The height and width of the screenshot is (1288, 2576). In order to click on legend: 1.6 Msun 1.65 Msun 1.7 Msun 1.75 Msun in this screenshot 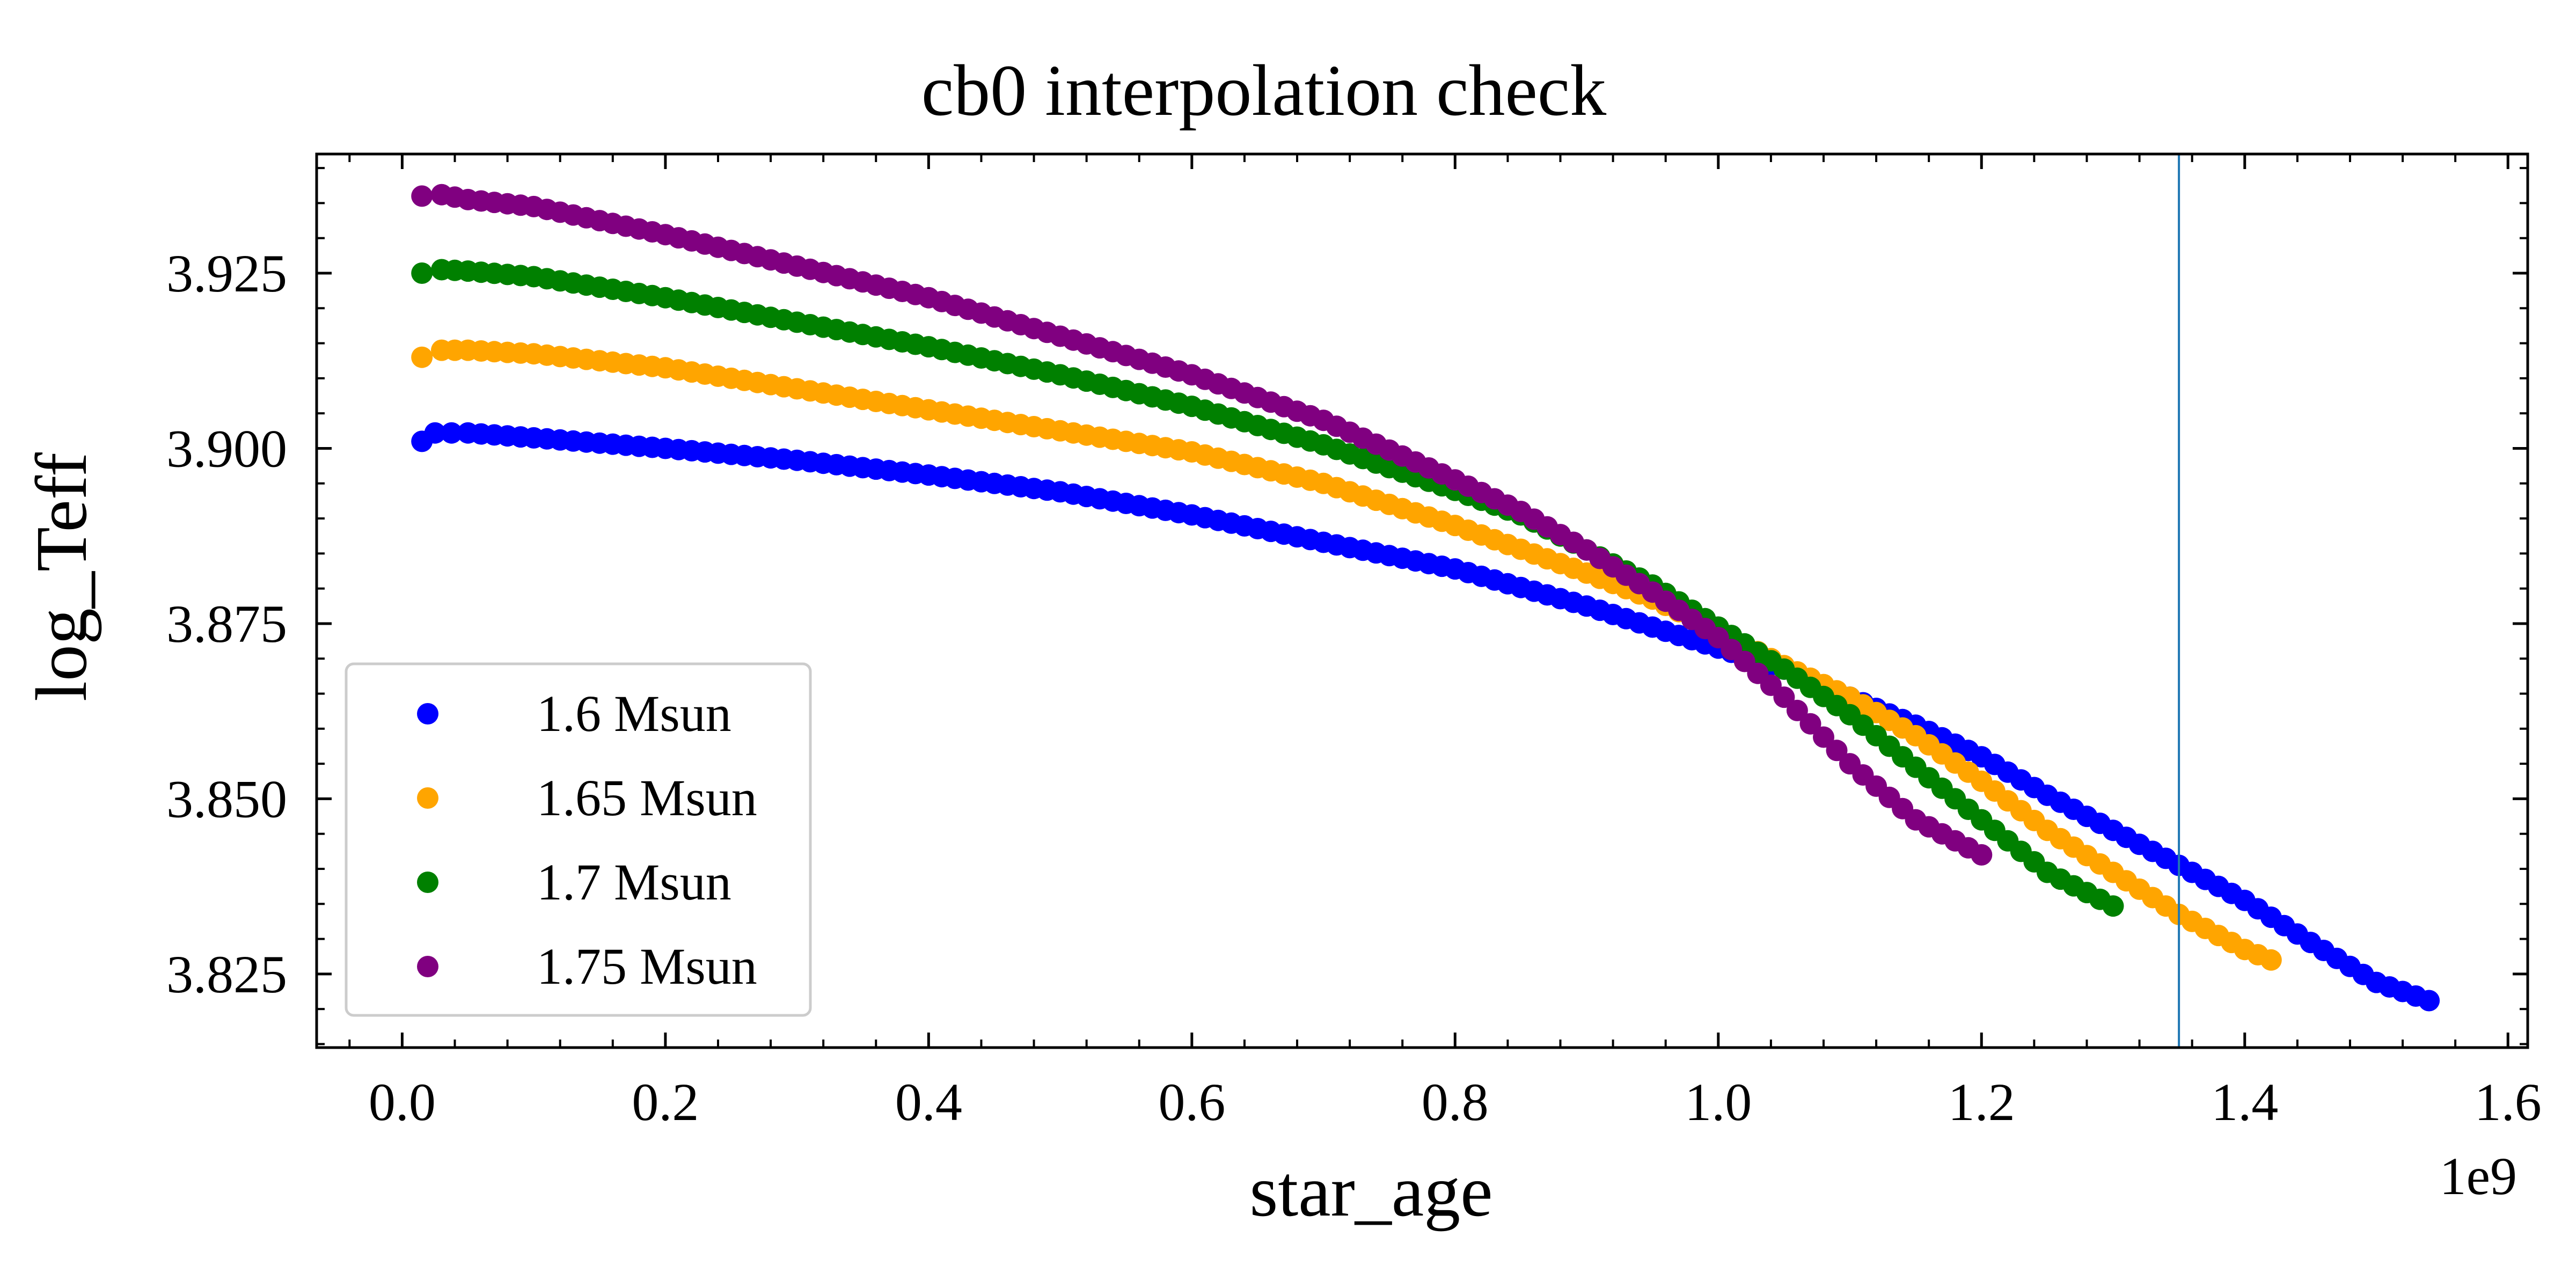, I will do `click(578, 839)`.